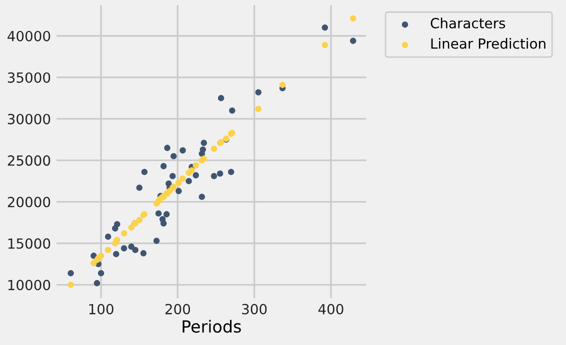  I want to click on y-tick-label: 20000, so click(29, 202).